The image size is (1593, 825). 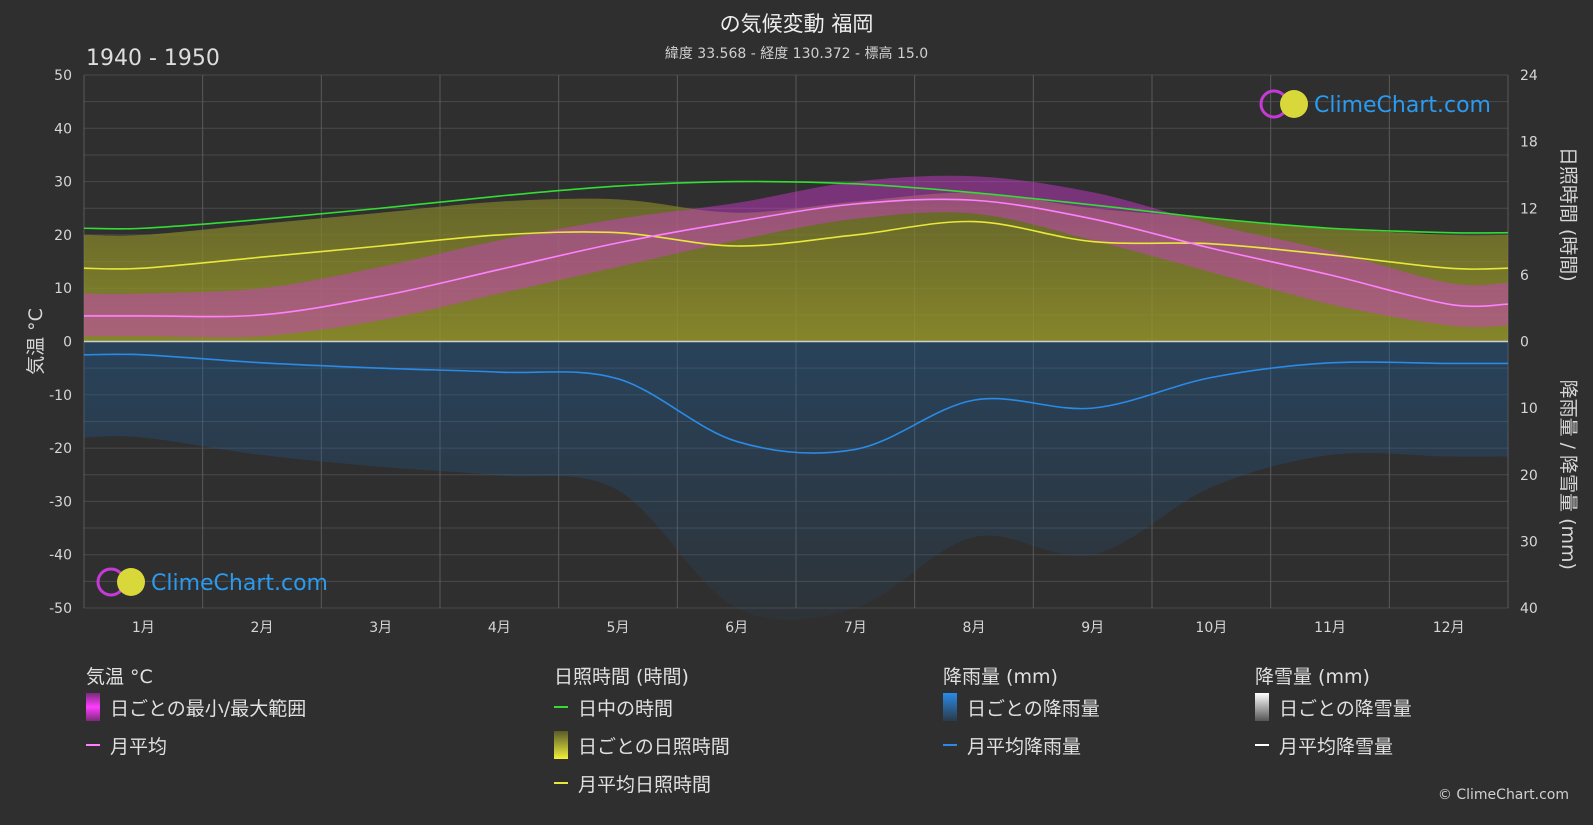 What do you see at coordinates (63, 236) in the screenshot?
I see `left-tick-label: 20` at bounding box center [63, 236].